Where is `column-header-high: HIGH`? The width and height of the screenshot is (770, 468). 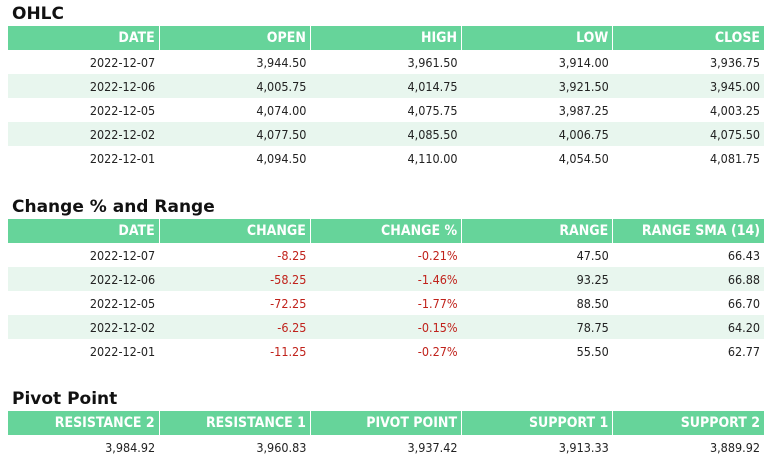
column-header-high: HIGH is located at coordinates (386, 38).